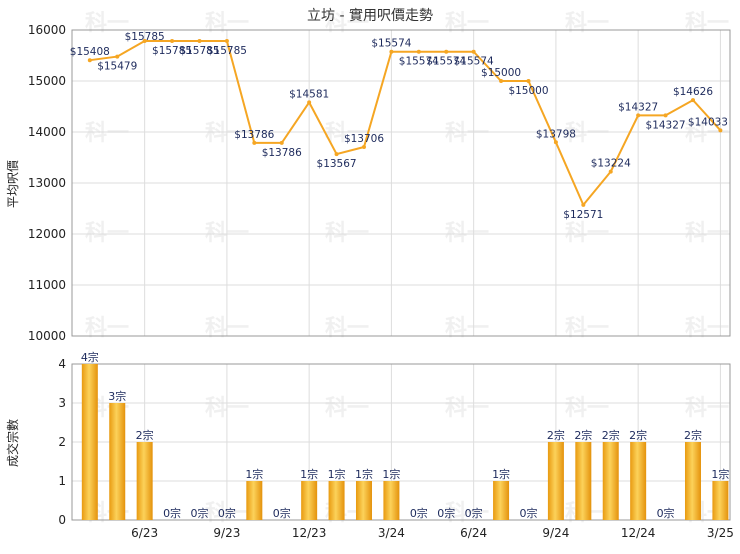 The width and height of the screenshot is (740, 554). Describe the element at coordinates (62, 364) in the screenshot. I see `count-y-tick-label: 4` at that location.